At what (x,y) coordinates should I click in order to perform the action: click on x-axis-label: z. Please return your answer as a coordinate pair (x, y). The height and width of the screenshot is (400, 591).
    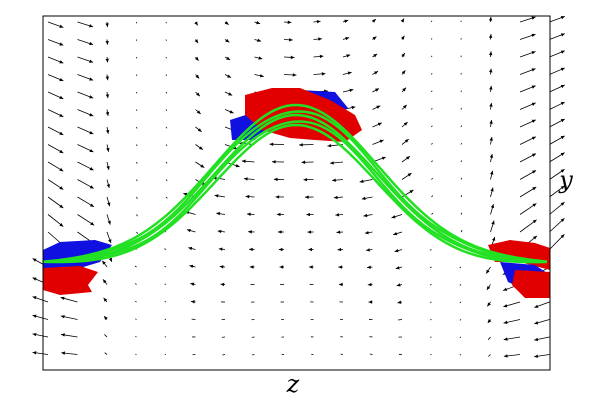
    Looking at the image, I should click on (293, 384).